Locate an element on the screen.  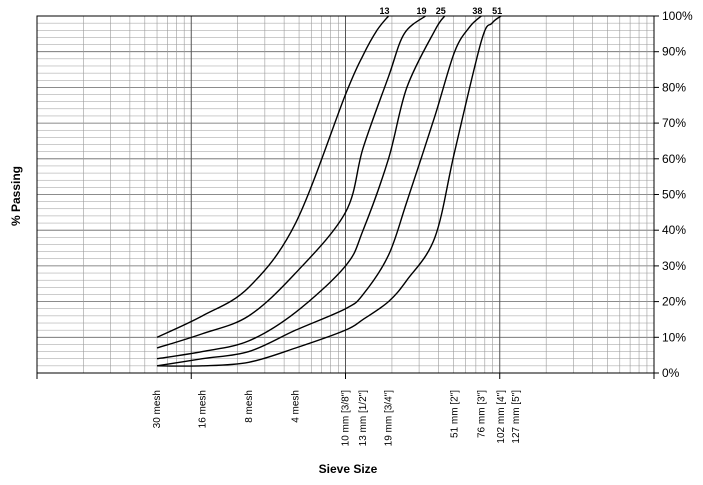
y-tick-label: 10% is located at coordinates (674, 337).